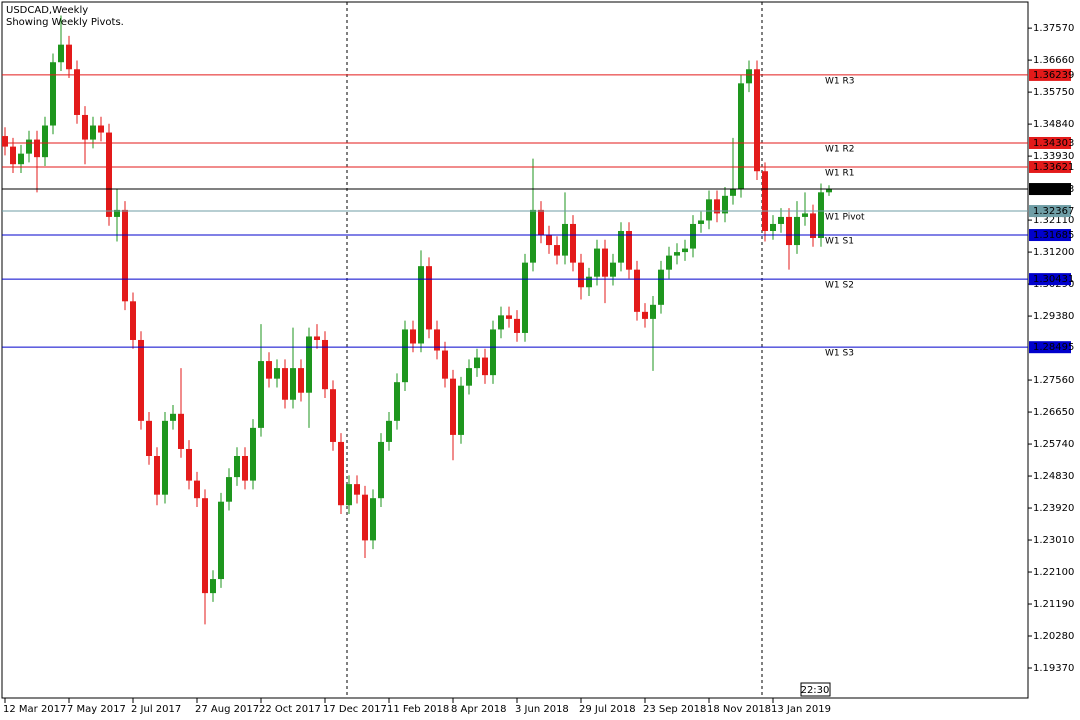 Image resolution: width=1080 pixels, height=720 pixels. What do you see at coordinates (1053, 167) in the screenshot?
I see `pivot-price: 1.33621` at bounding box center [1053, 167].